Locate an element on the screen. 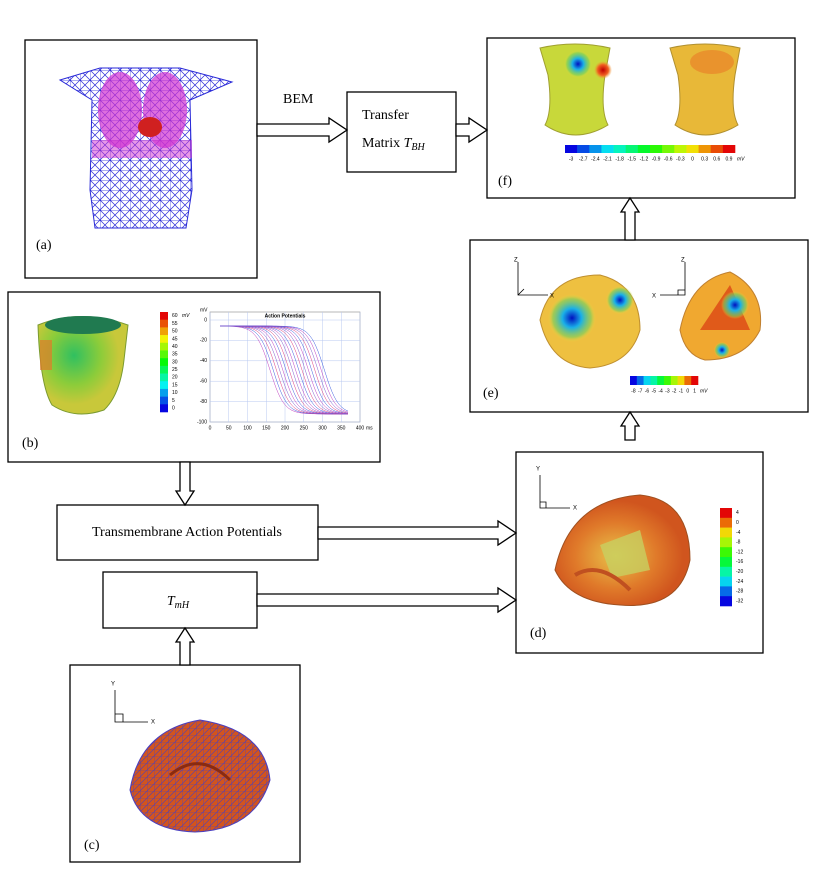 This screenshot has height=886, width=820. x-tick-label: 200 is located at coordinates (285, 428).